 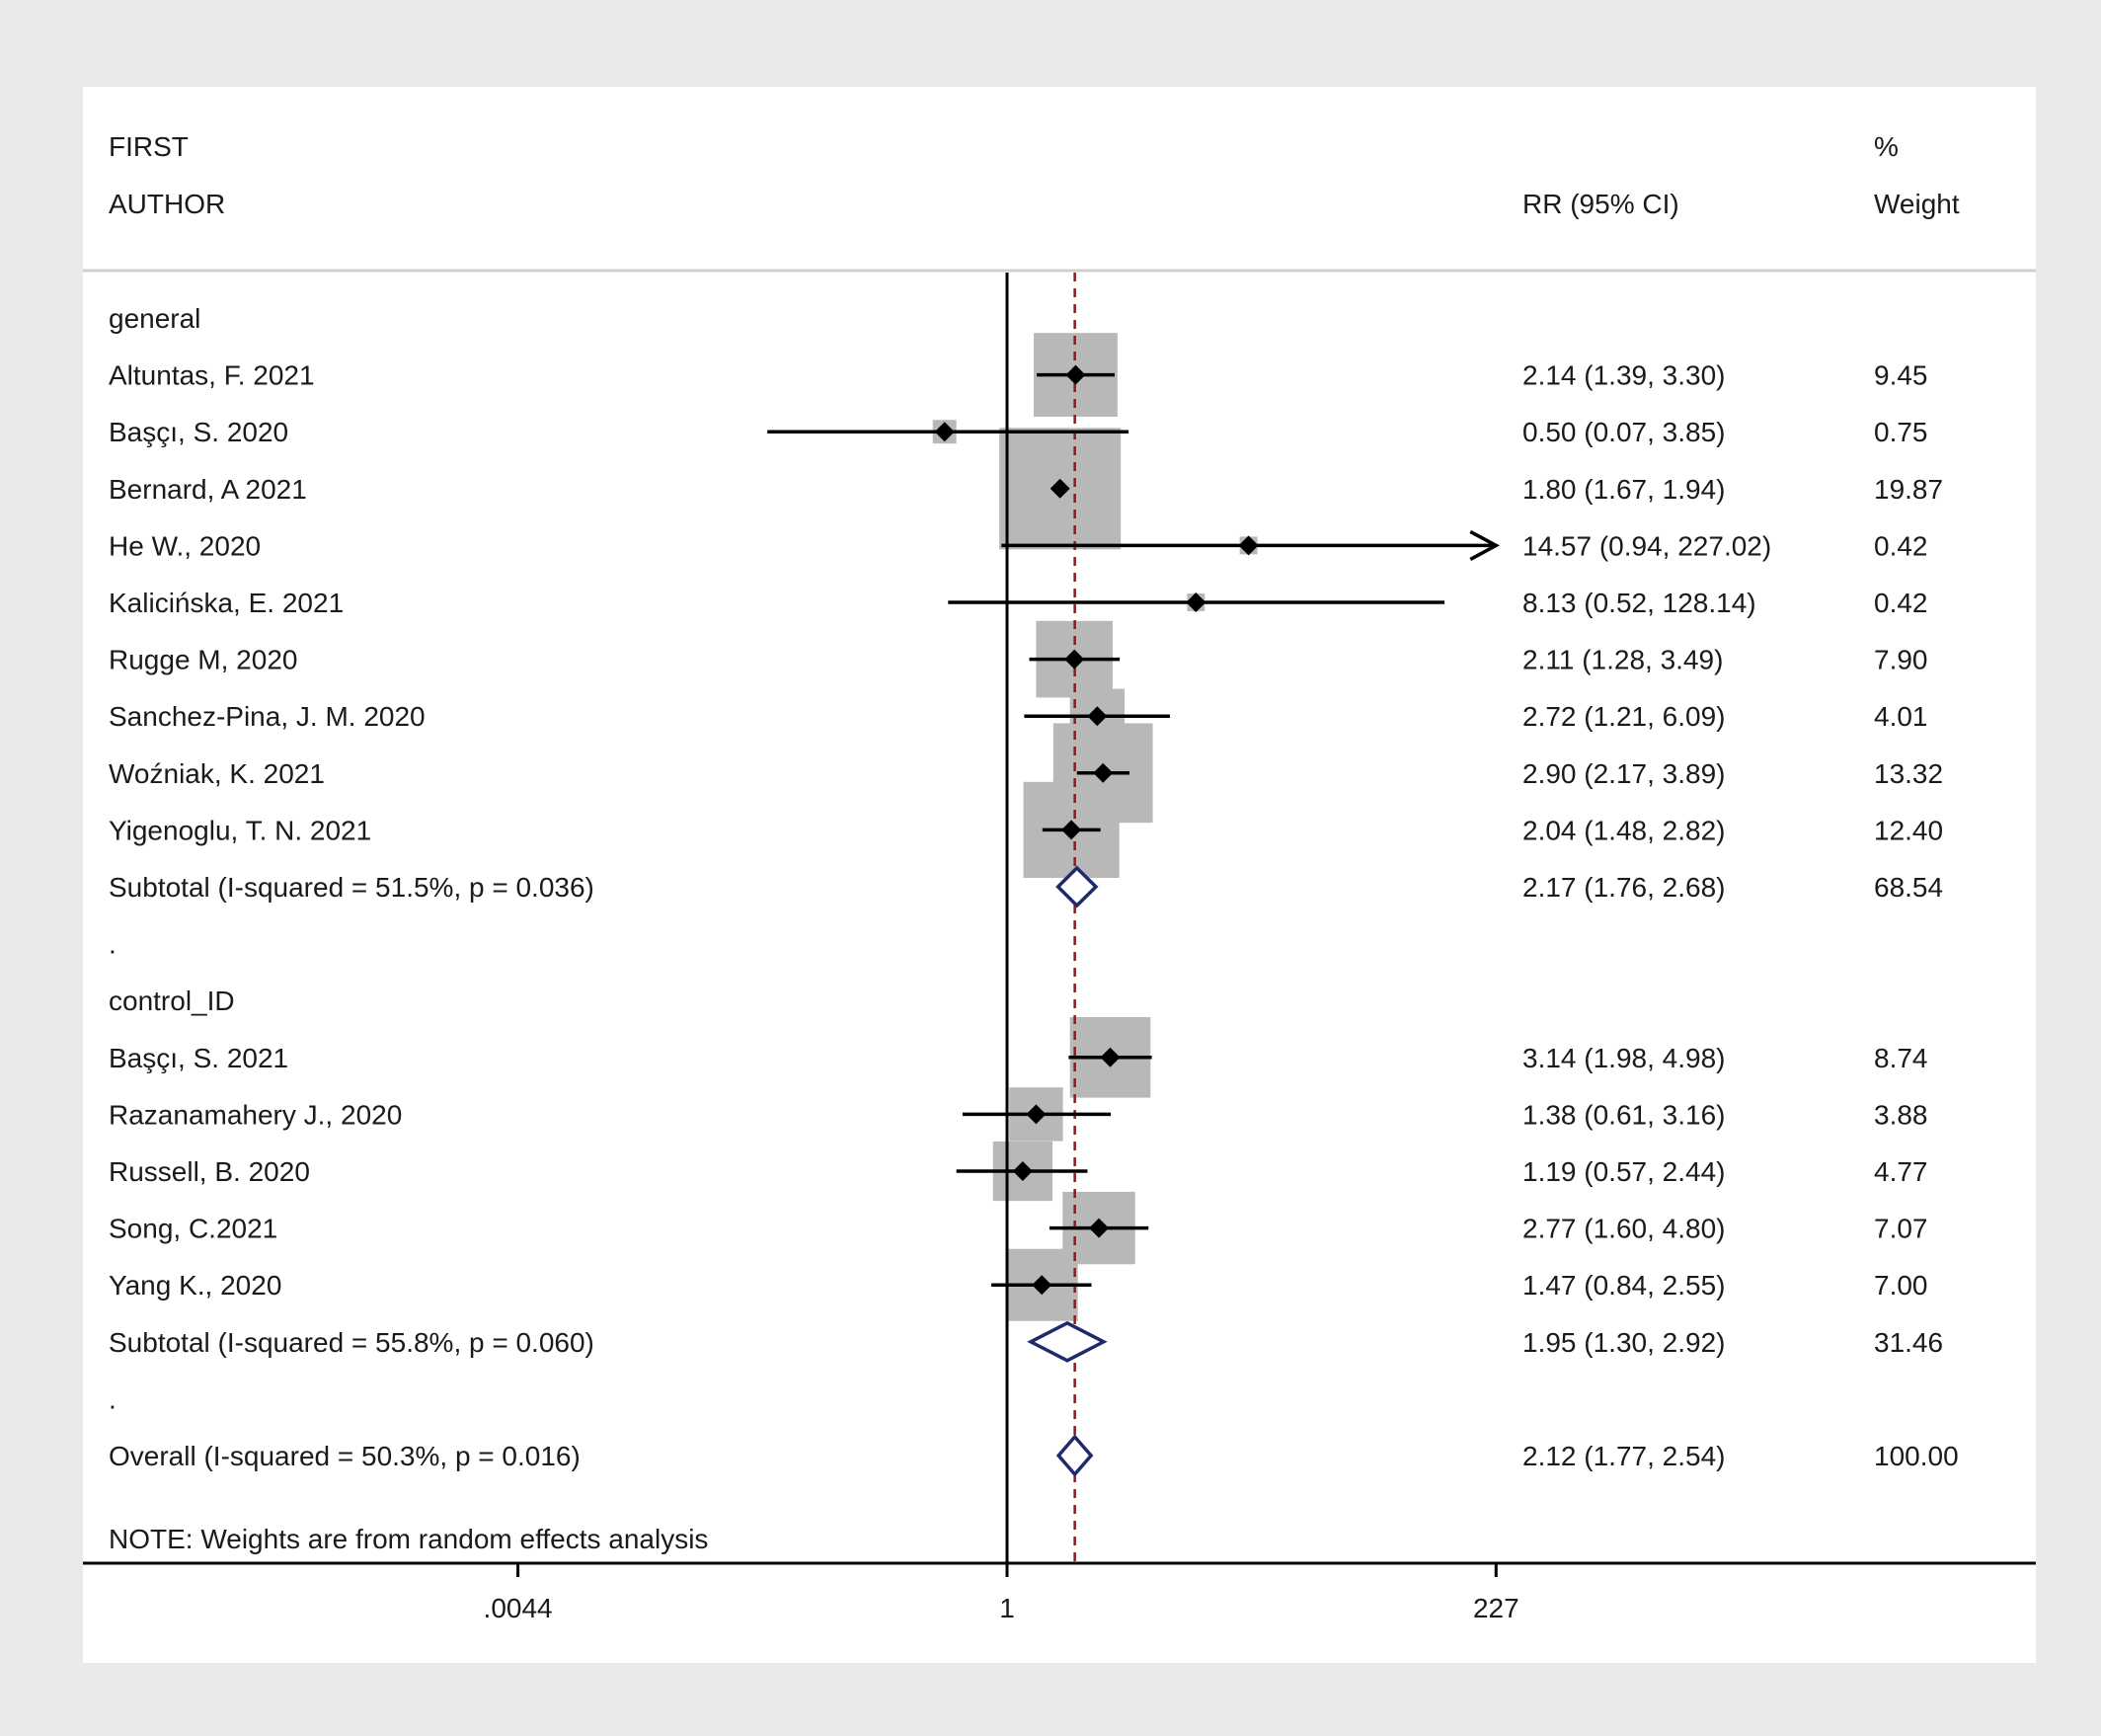 I want to click on ci-text: 2.90 (2.17, 3.89), so click(x=1623, y=773).